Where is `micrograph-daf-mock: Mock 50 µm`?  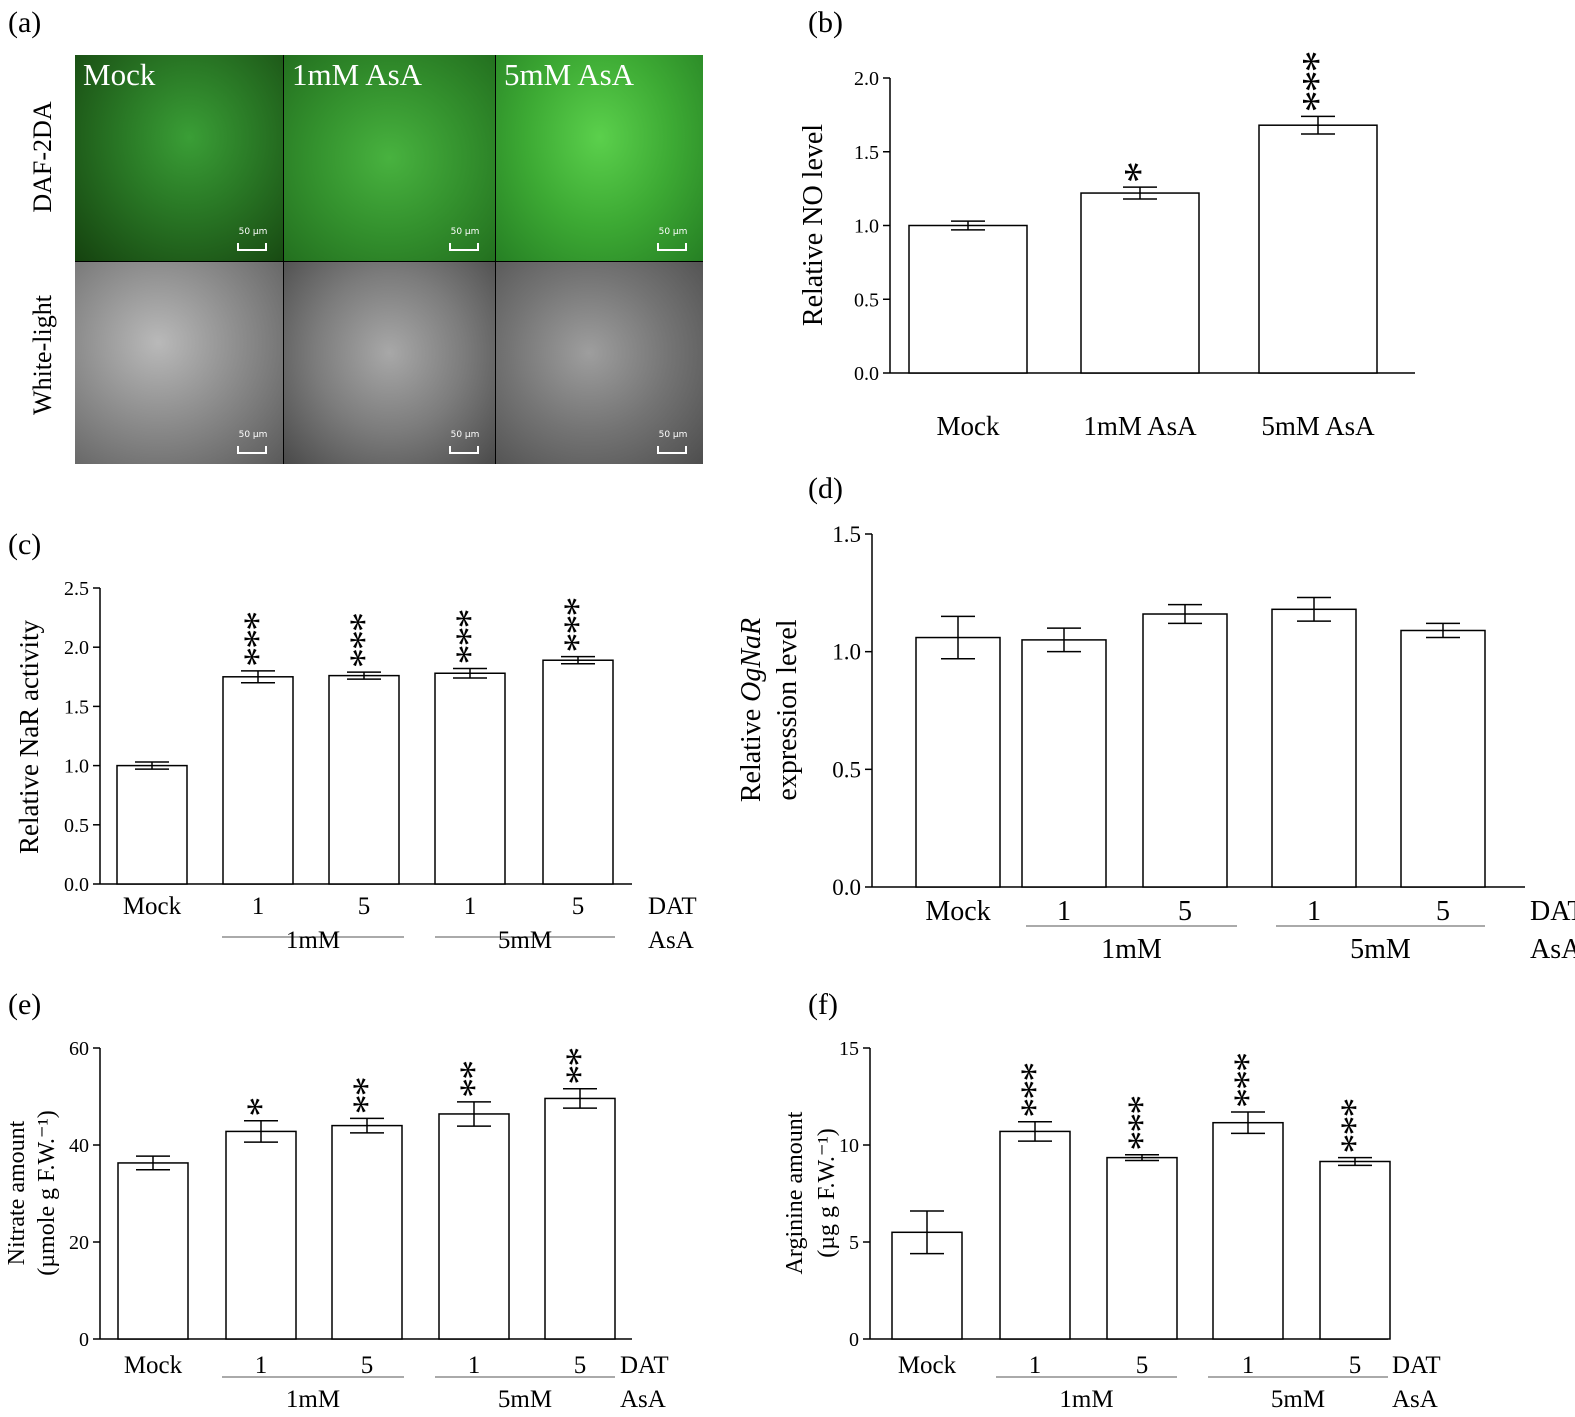 micrograph-daf-mock: Mock 50 µm is located at coordinates (179, 158).